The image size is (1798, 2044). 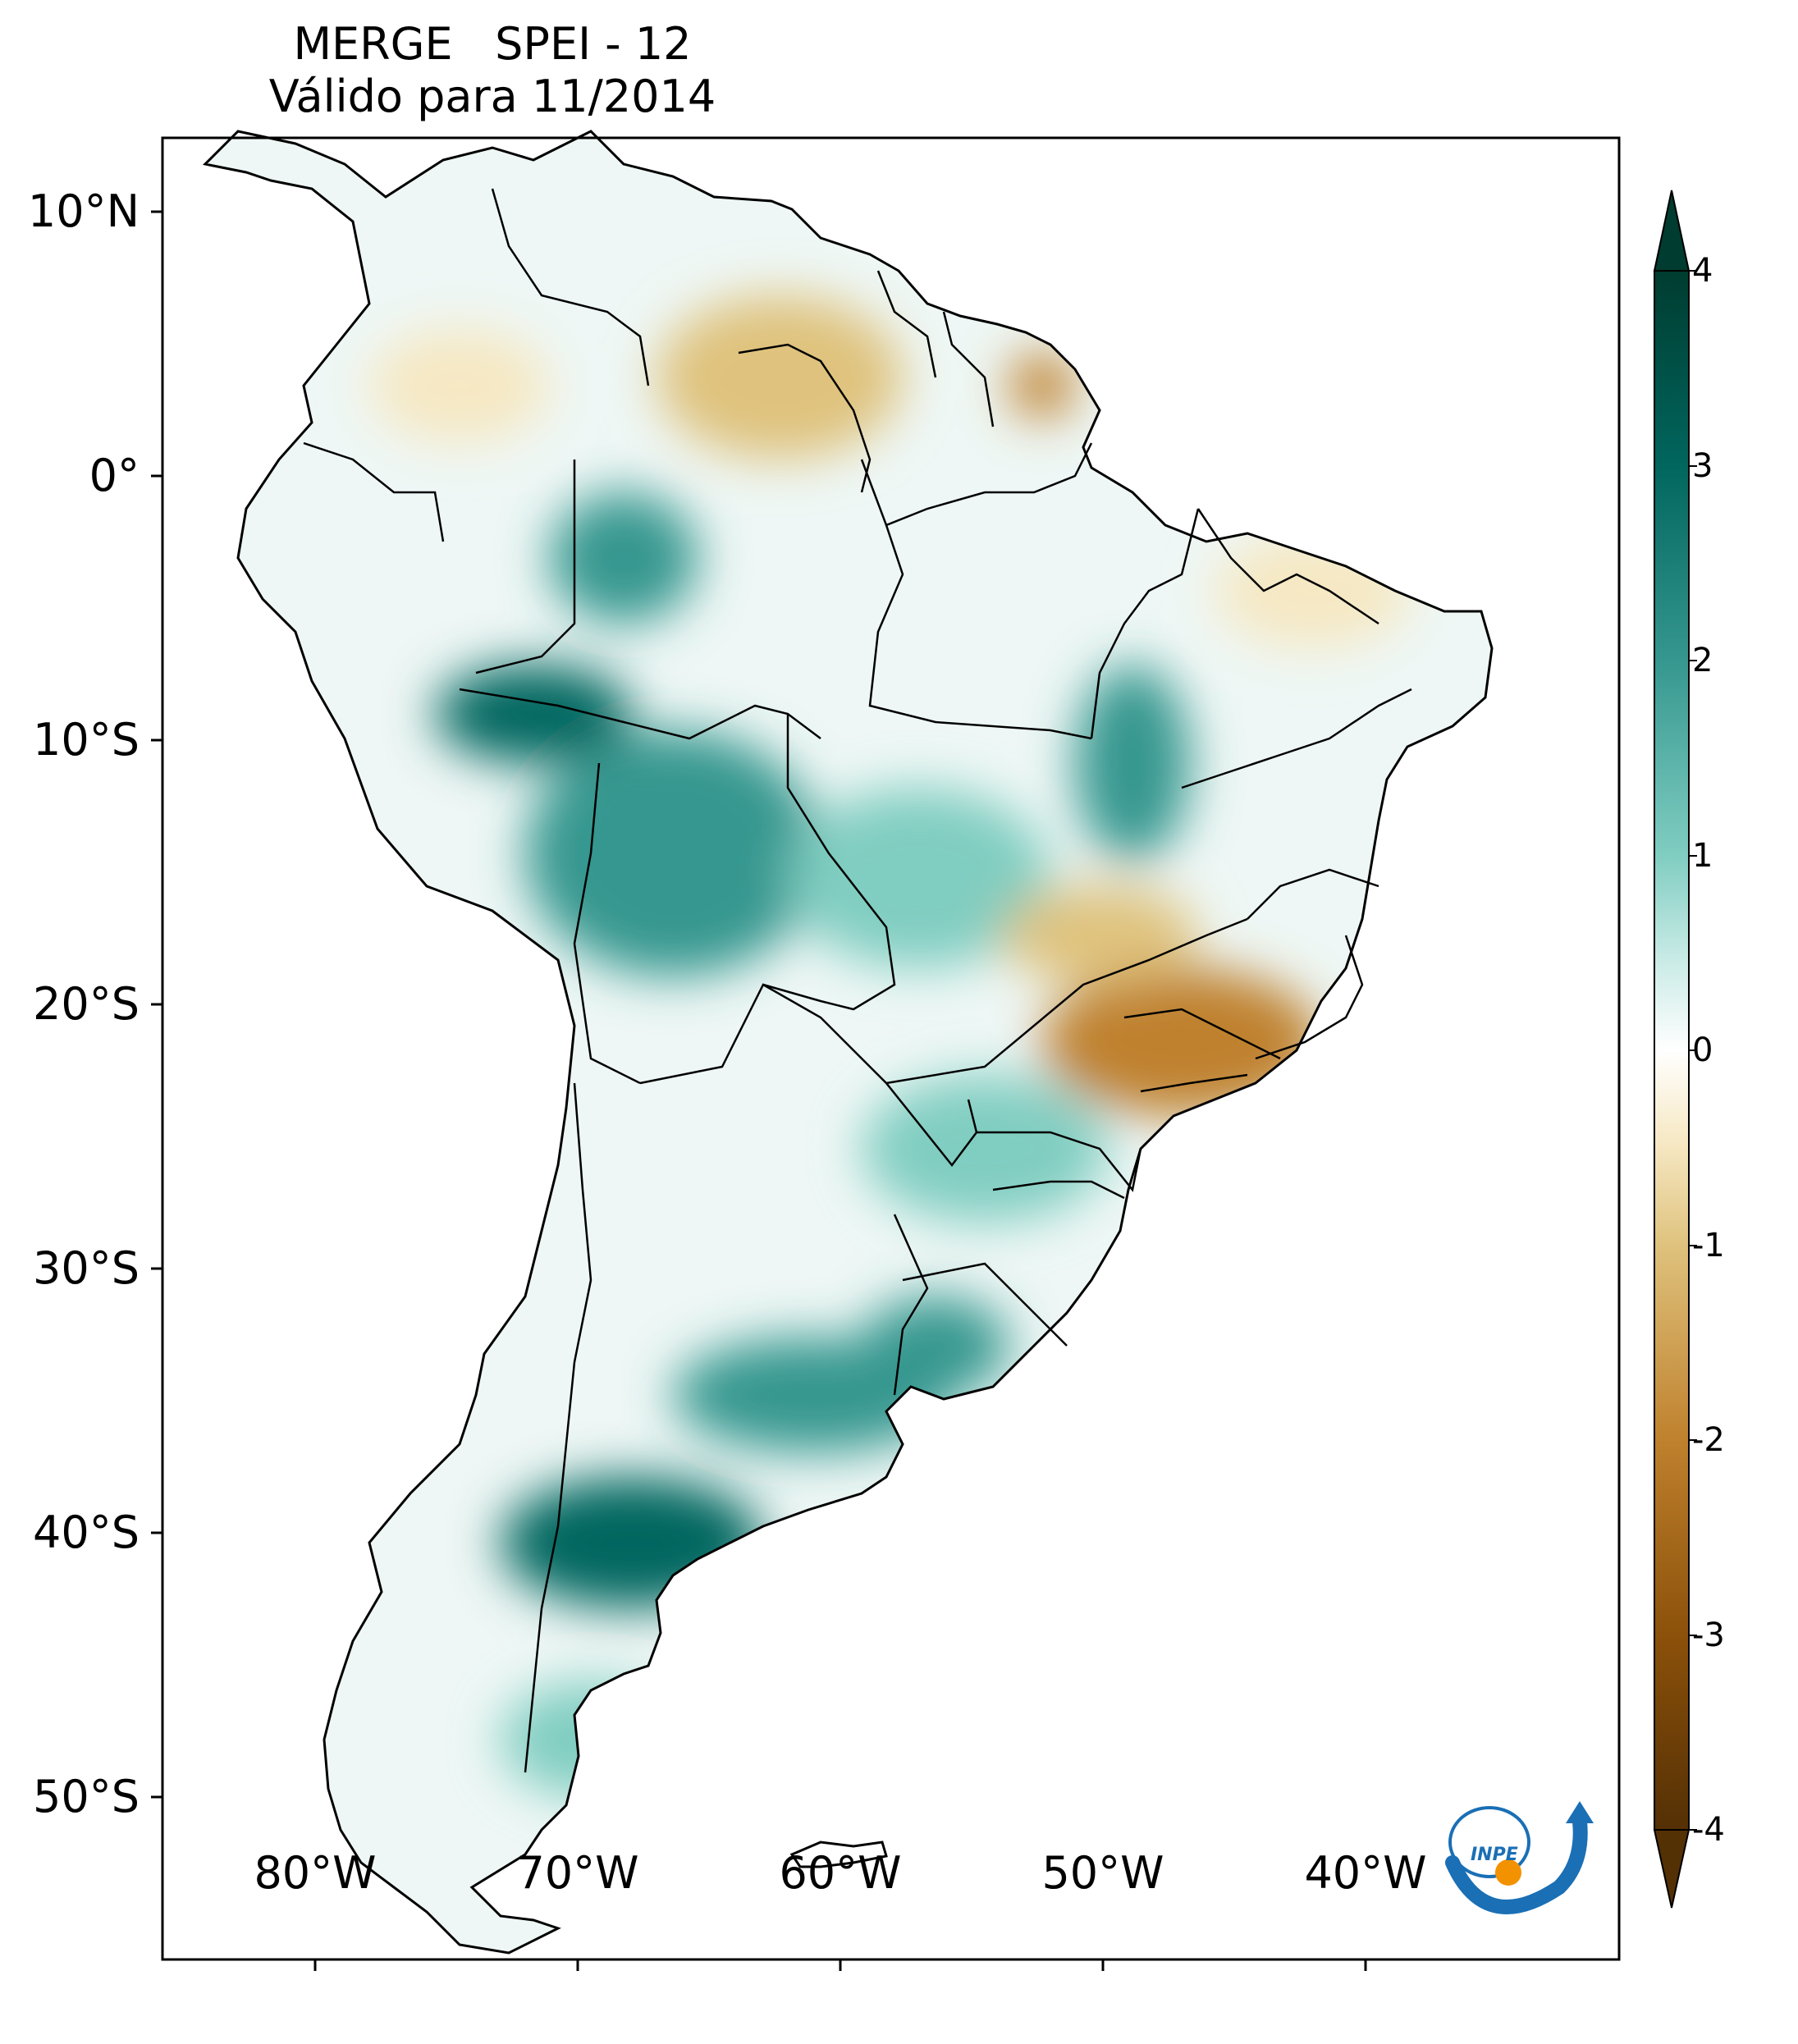 I want to click on border-guianas-brazil, so click(x=976, y=484).